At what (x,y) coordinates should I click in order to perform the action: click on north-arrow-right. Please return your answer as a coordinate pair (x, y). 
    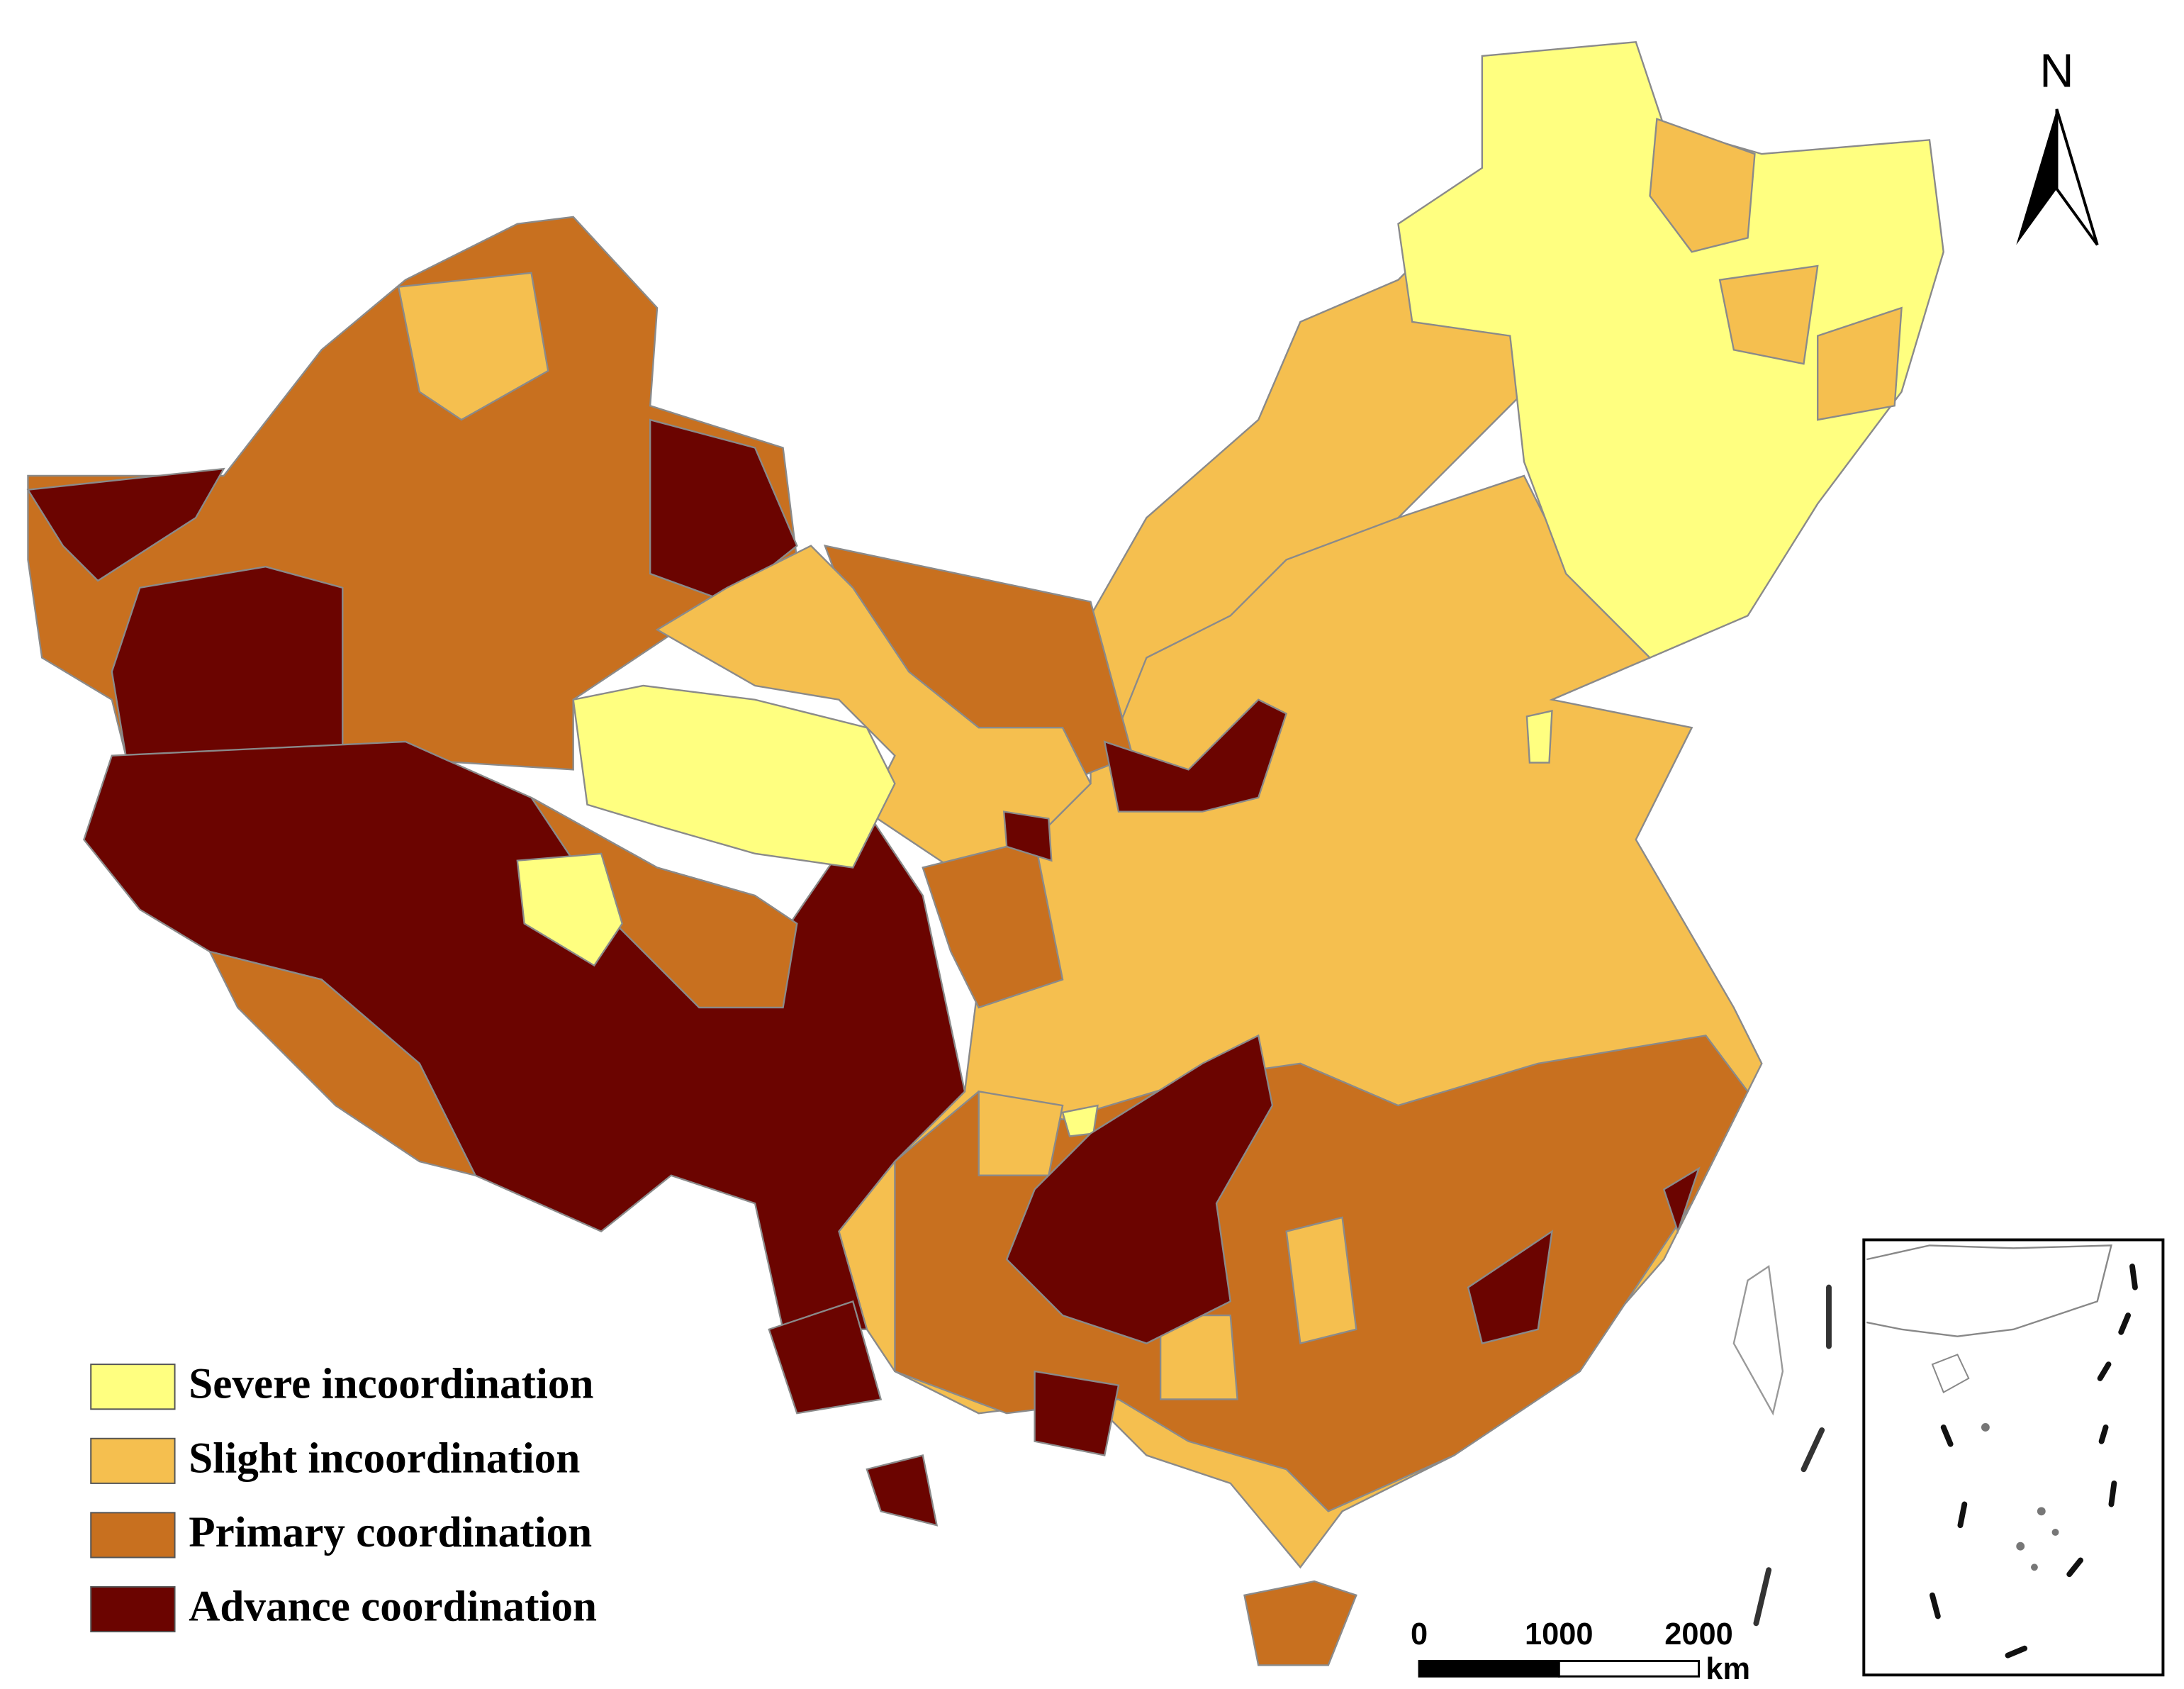
    Looking at the image, I should click on (2077, 177).